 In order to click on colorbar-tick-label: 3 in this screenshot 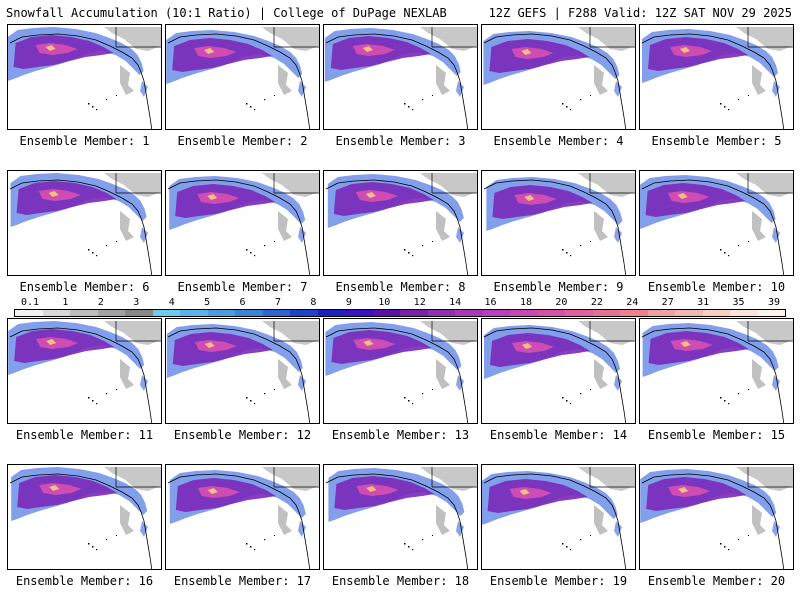, I will do `click(136, 302)`.